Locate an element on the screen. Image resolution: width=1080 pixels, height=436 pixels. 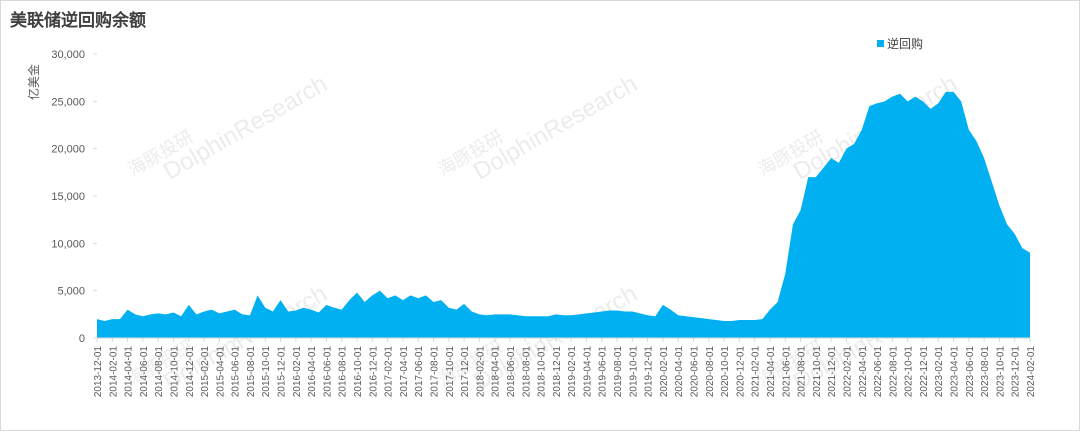
y-axis-label: 亿美金 is located at coordinates (33, 82).